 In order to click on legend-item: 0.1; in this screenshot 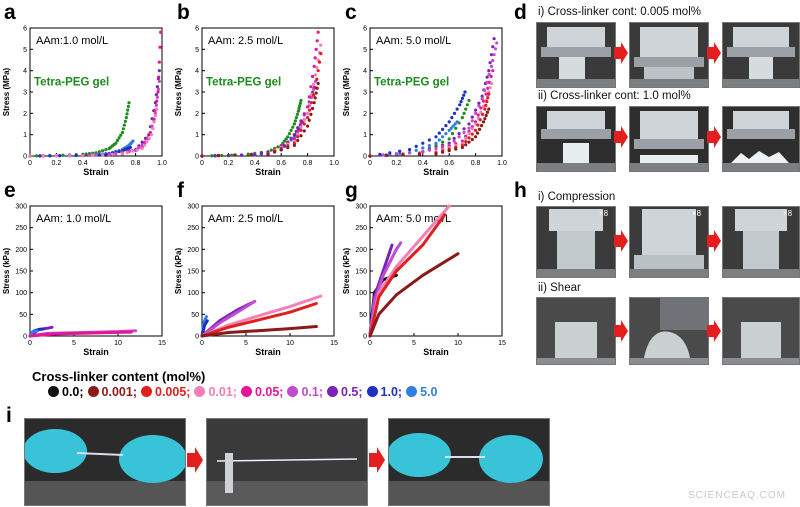, I will do `click(305, 392)`.